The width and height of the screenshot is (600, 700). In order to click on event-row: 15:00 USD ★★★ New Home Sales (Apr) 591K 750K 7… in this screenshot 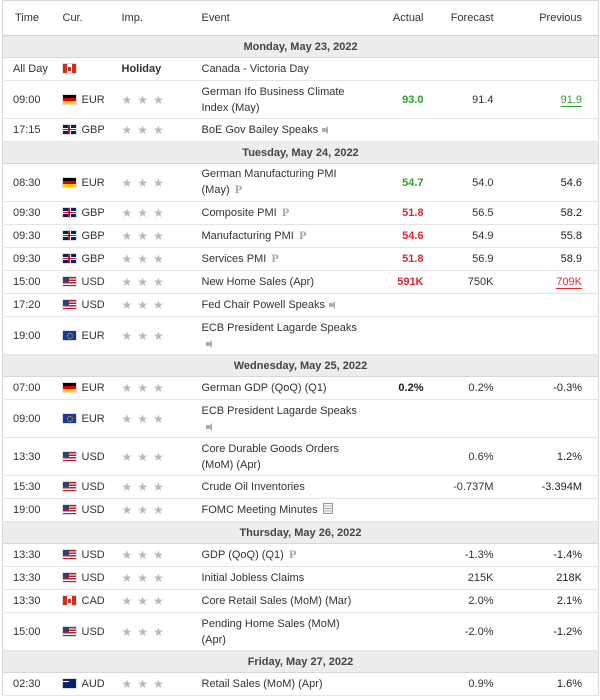, I will do `click(300, 282)`.